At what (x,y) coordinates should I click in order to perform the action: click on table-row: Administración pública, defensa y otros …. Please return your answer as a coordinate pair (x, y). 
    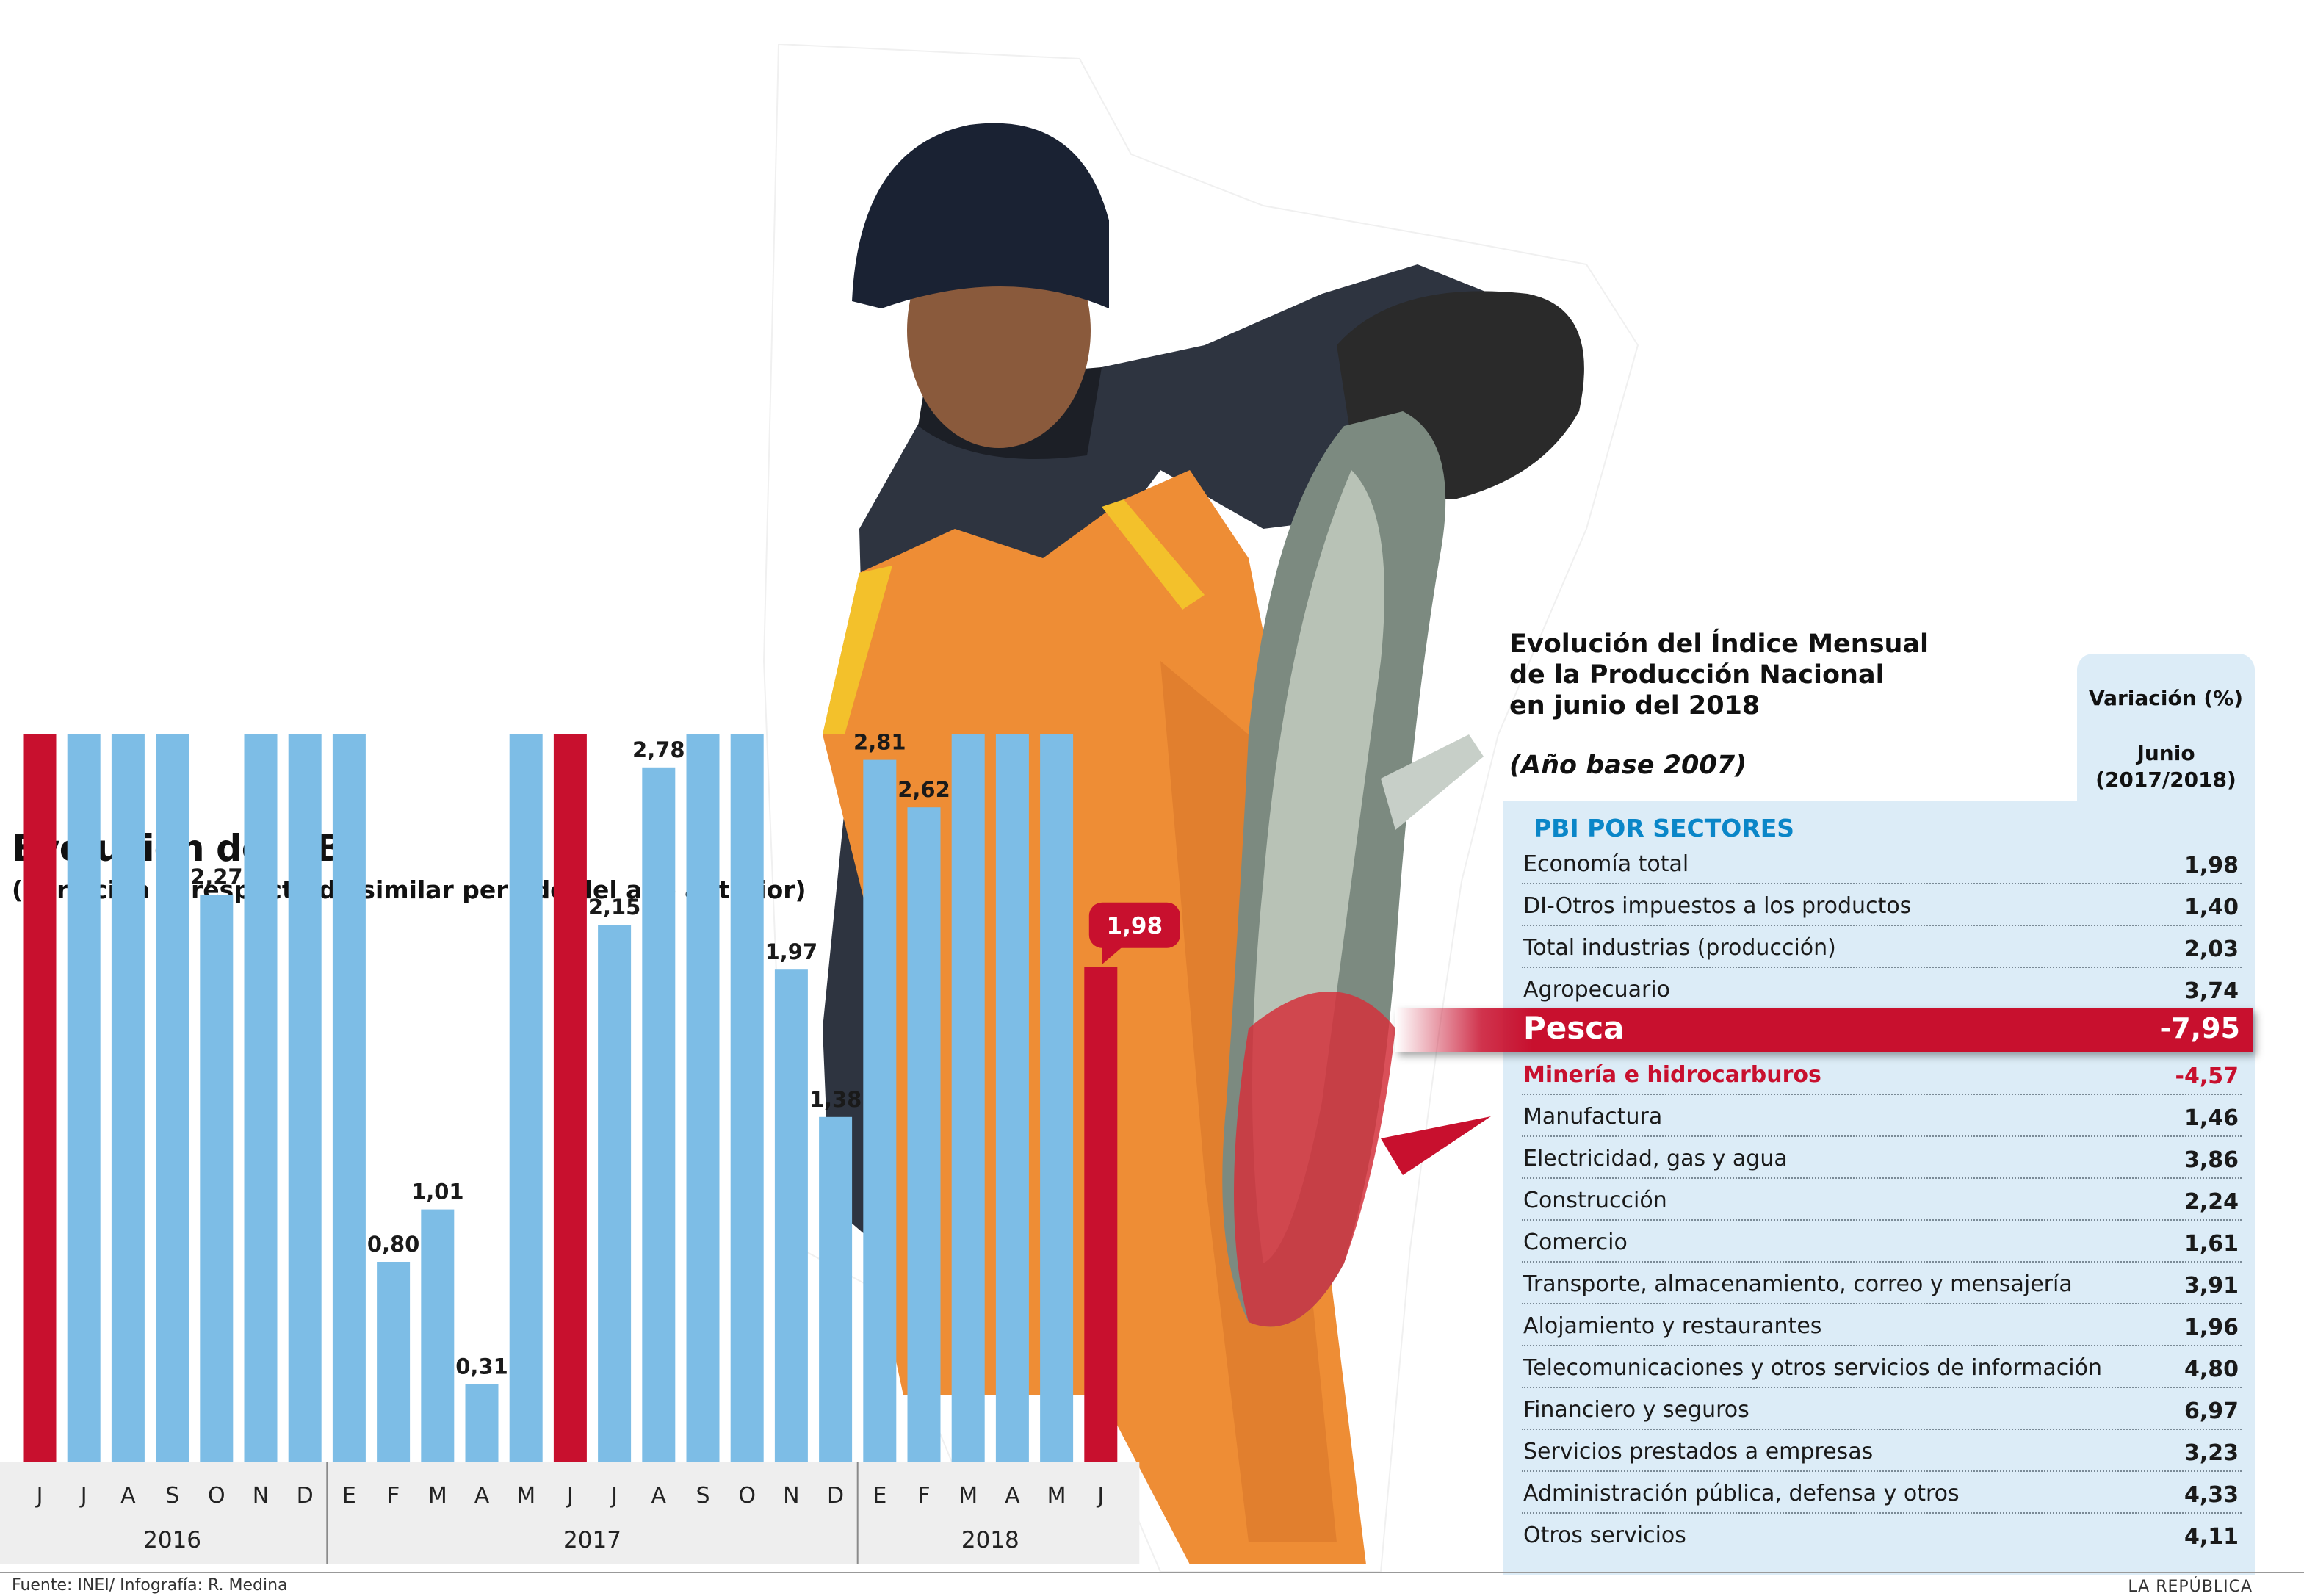
    Looking at the image, I should click on (1882, 1492).